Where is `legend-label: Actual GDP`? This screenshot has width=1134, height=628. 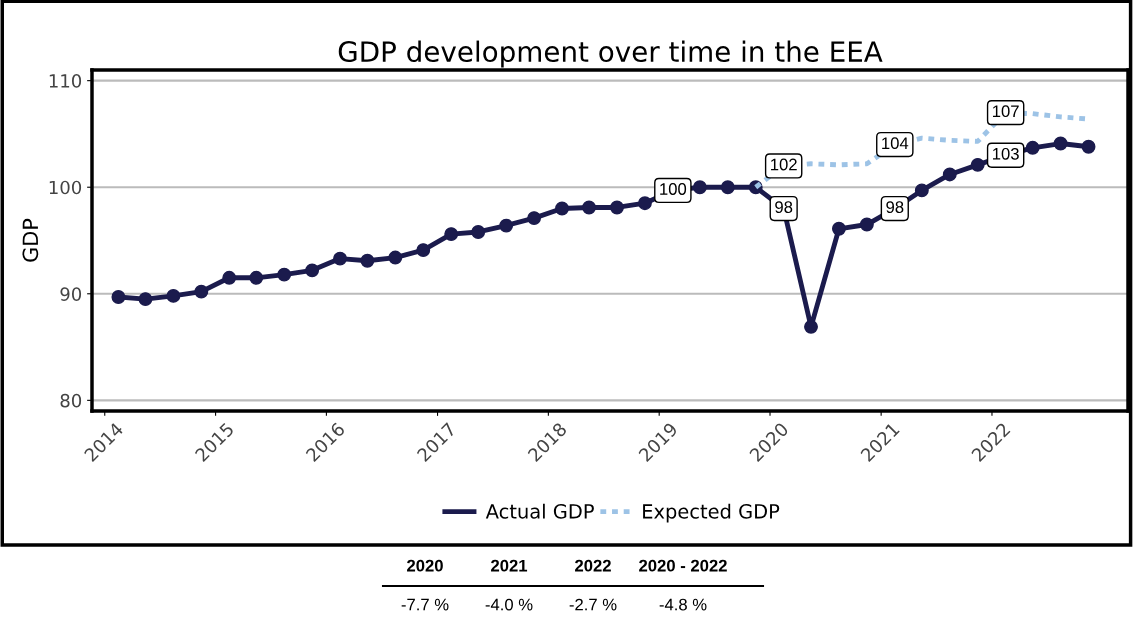
legend-label: Actual GDP is located at coordinates (539, 511).